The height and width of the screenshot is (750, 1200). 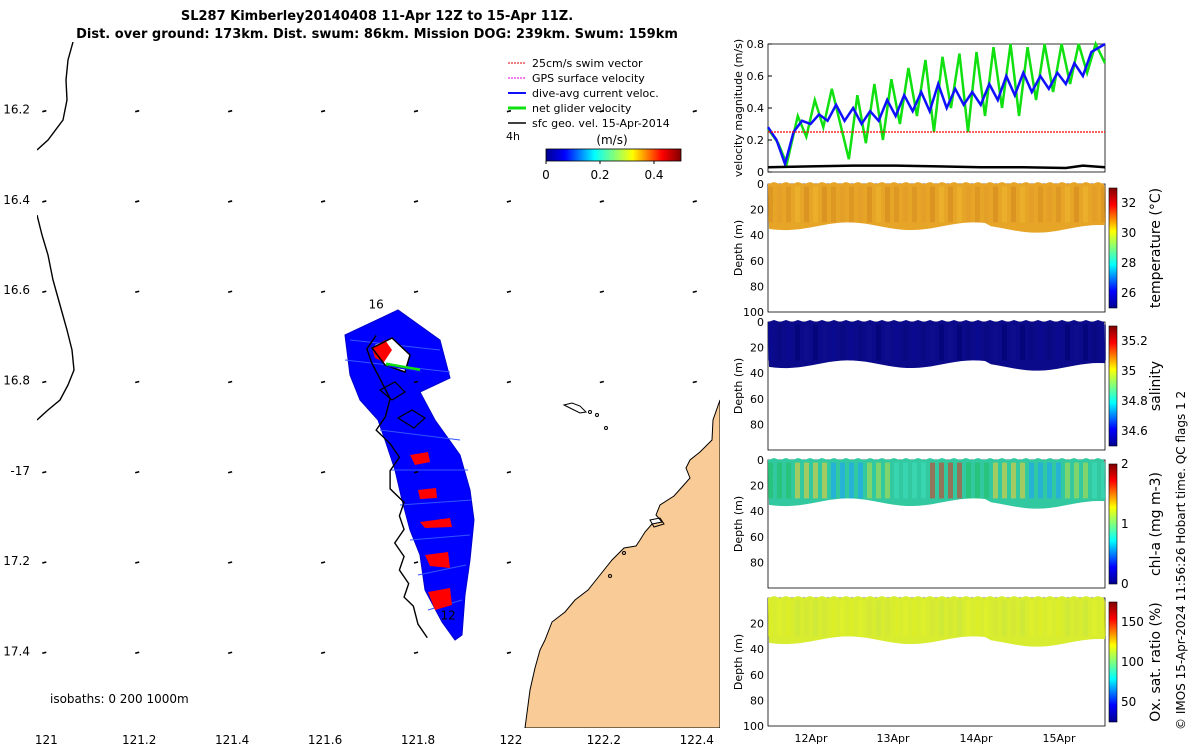 What do you see at coordinates (757, 424) in the screenshot?
I see `section-y-tick-label: 80` at bounding box center [757, 424].